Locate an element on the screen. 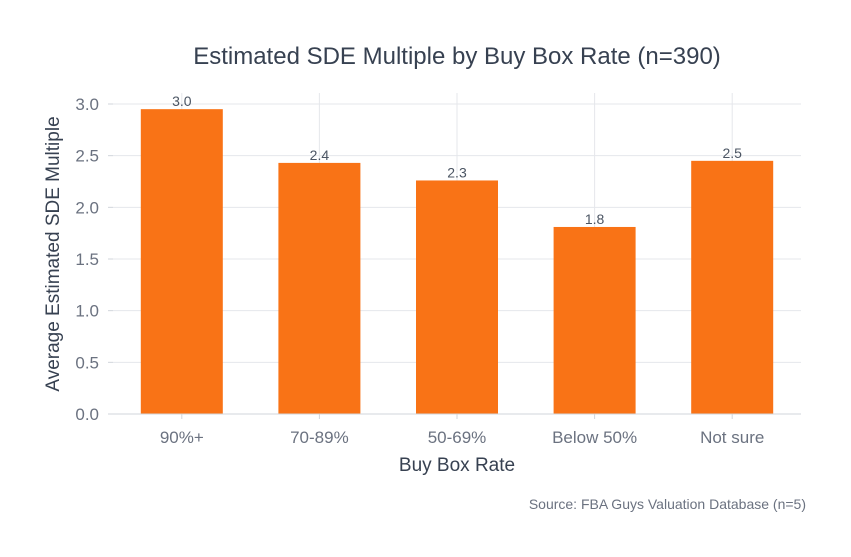 The image size is (851, 557). y-tick-label: 1.0 is located at coordinates (87, 311).